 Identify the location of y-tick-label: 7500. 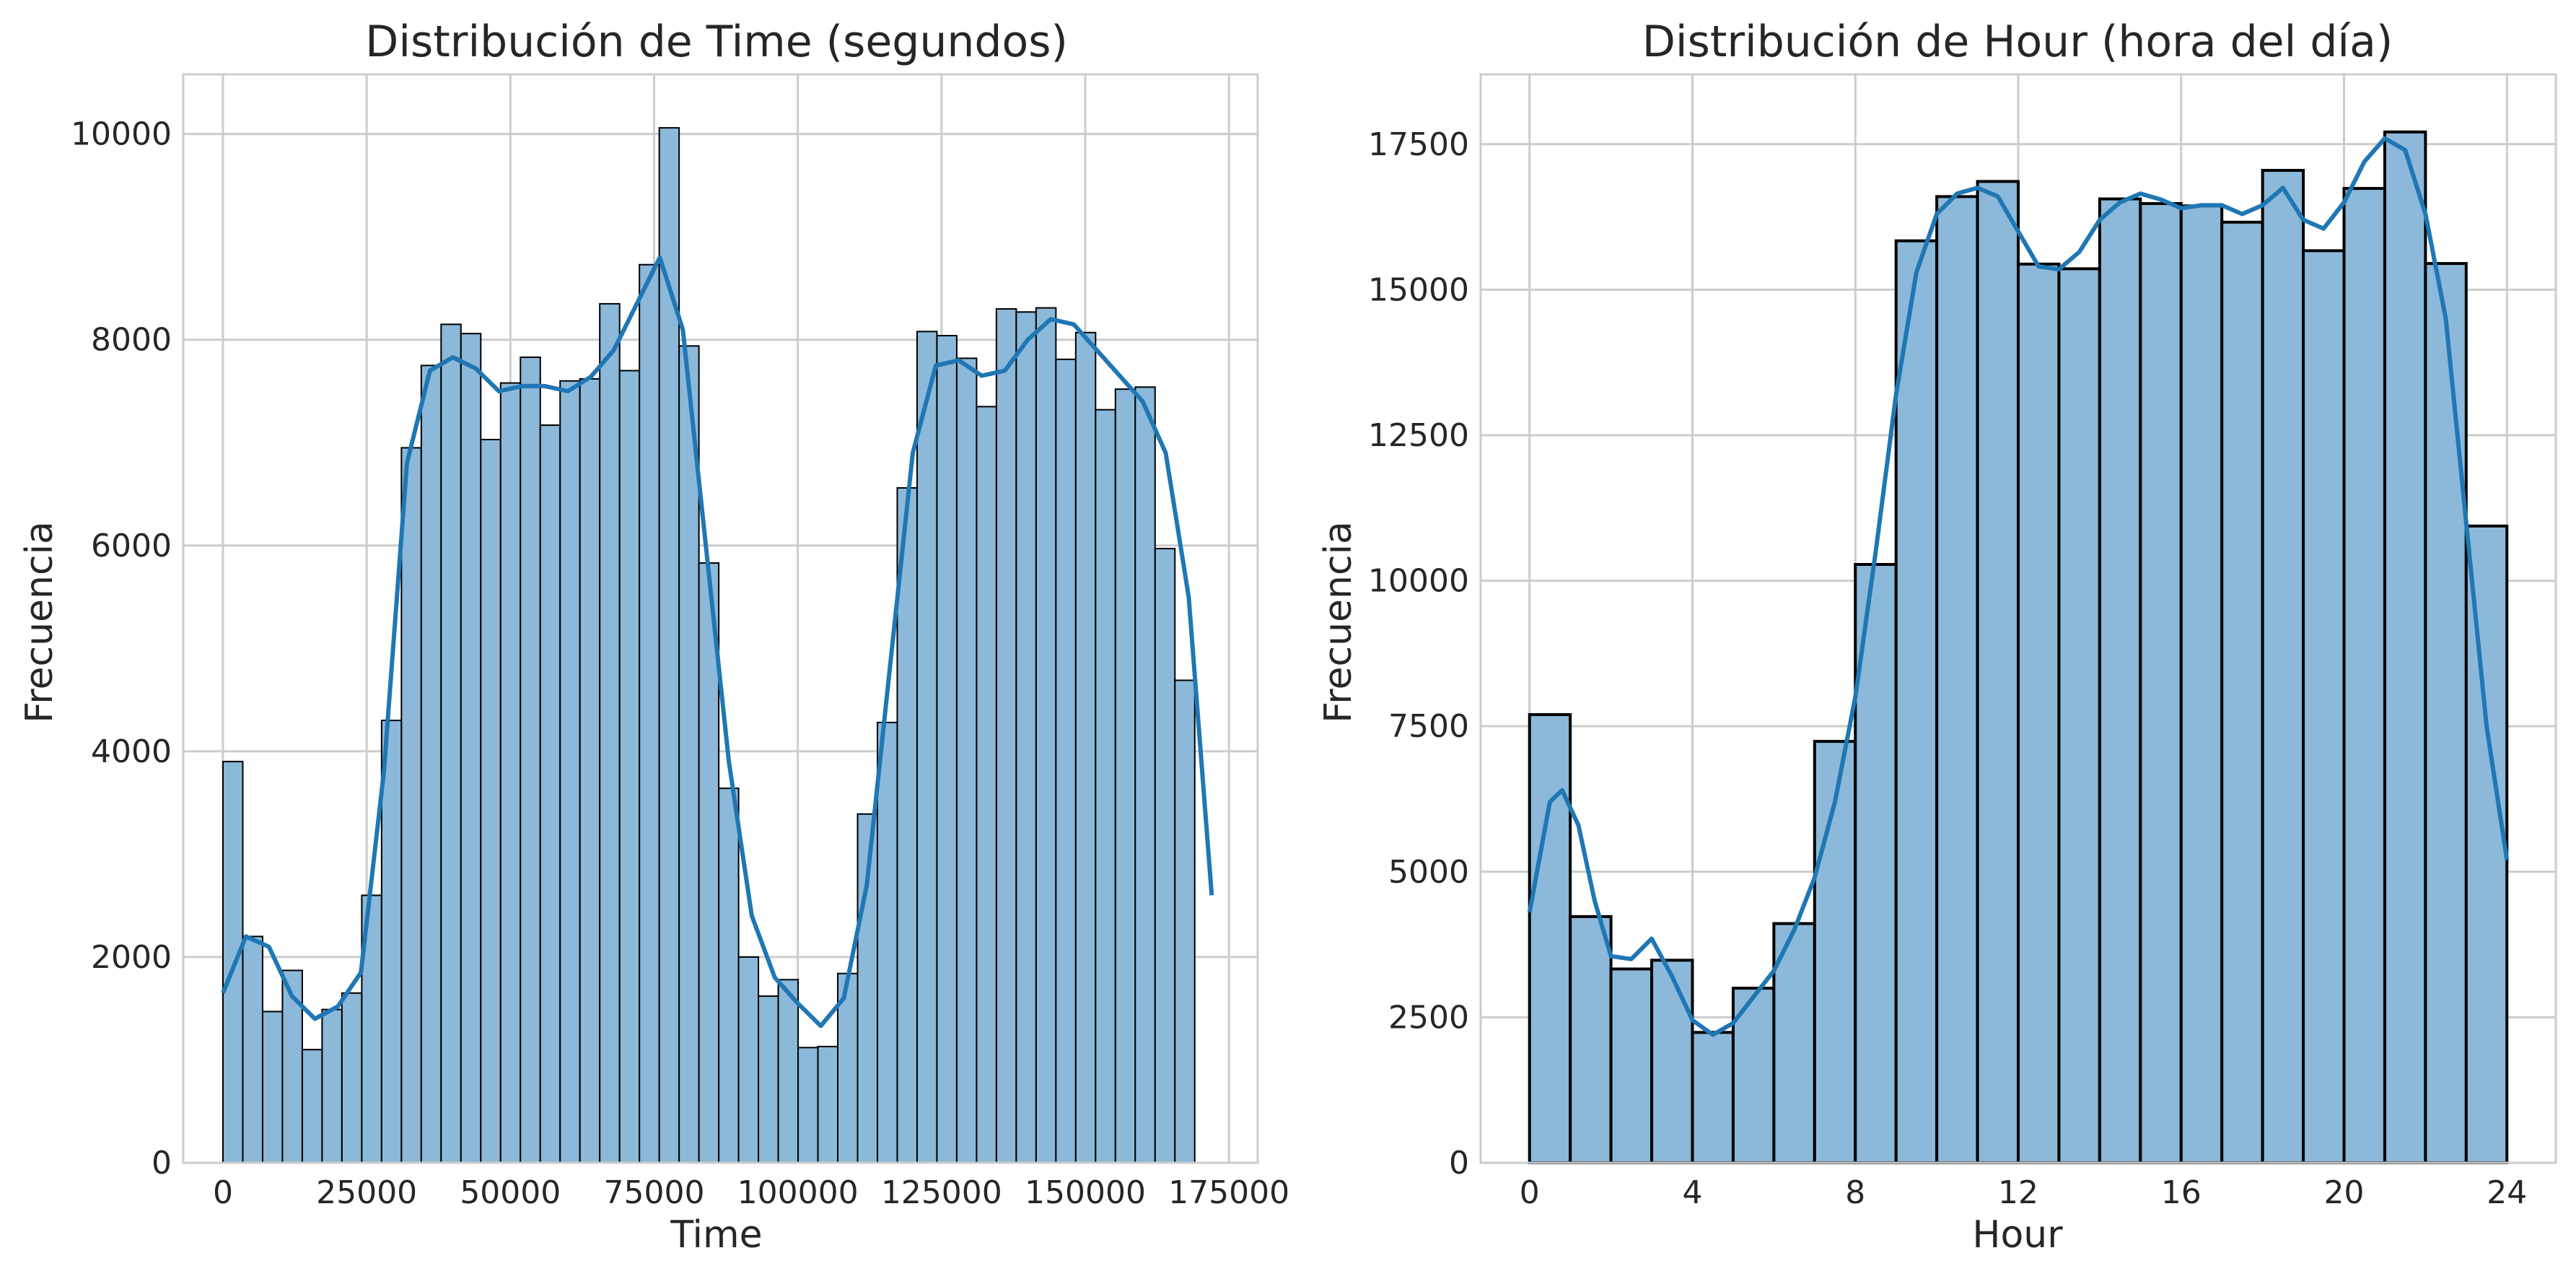
(1428, 726).